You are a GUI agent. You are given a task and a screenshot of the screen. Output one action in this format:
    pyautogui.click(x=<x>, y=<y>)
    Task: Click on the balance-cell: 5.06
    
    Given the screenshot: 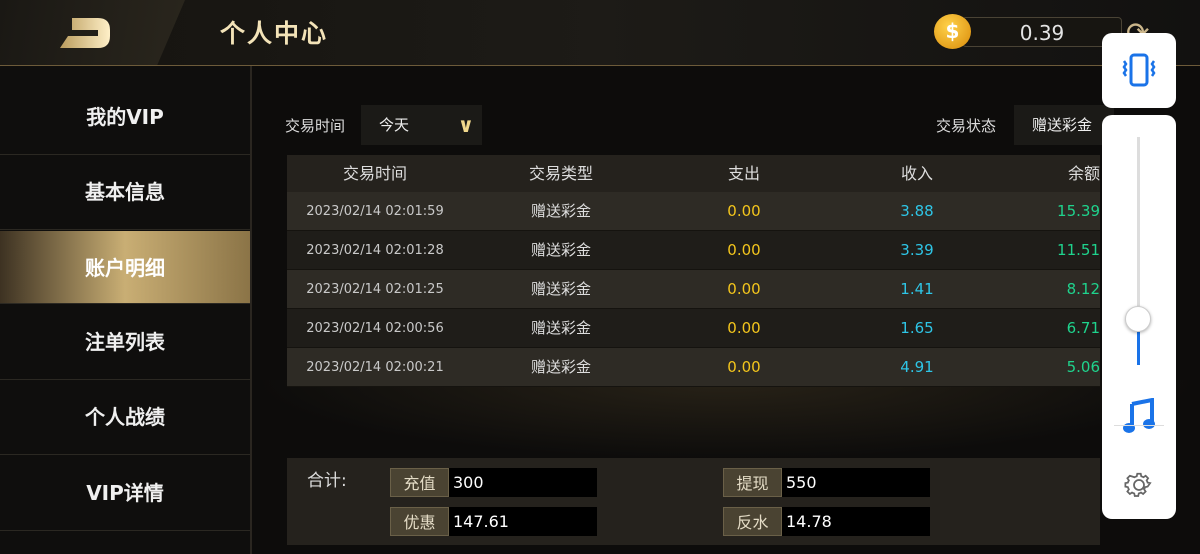 What is the action you would take?
    pyautogui.click(x=1083, y=367)
    